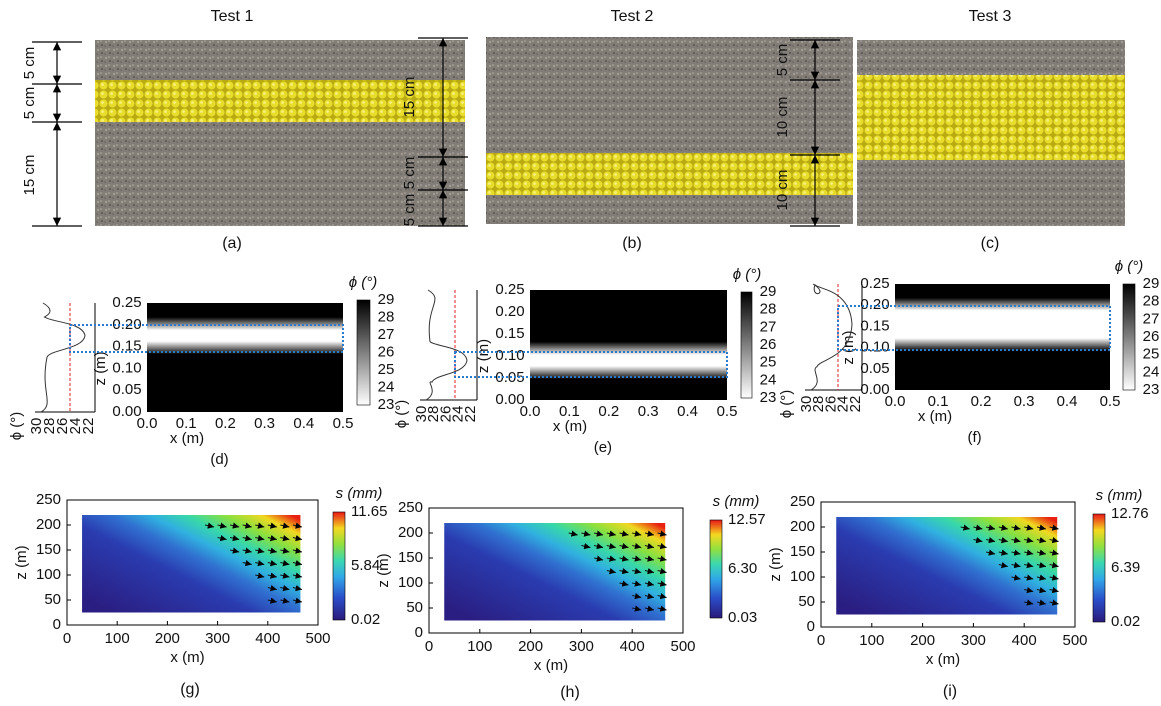  Describe the element at coordinates (369, 511) in the screenshot. I see `colorbar-tick-label: 11.65` at that location.